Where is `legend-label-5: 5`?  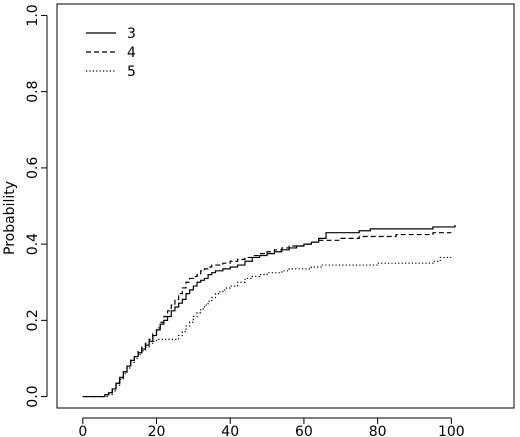 legend-label-5: 5 is located at coordinates (131, 72).